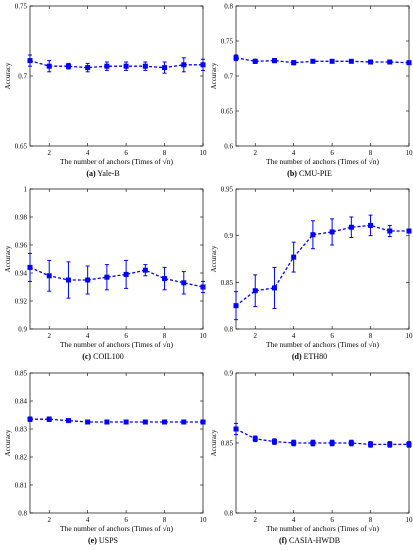 The height and width of the screenshot is (550, 413). I want to click on y-tick-label: 0.94, so click(21, 274).